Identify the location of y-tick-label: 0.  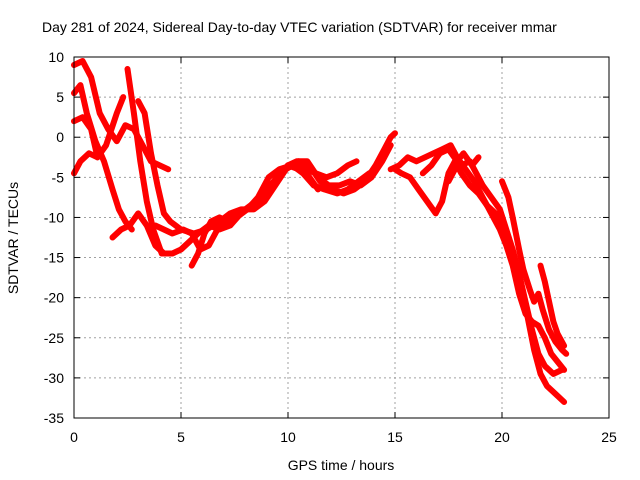
(60, 137).